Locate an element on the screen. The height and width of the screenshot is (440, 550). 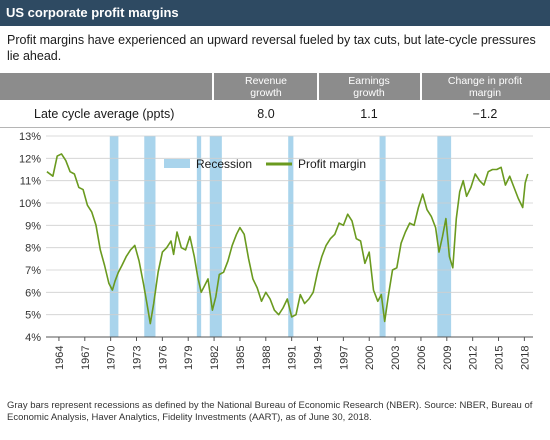
x-tick-label: 2018 is located at coordinates (525, 358).